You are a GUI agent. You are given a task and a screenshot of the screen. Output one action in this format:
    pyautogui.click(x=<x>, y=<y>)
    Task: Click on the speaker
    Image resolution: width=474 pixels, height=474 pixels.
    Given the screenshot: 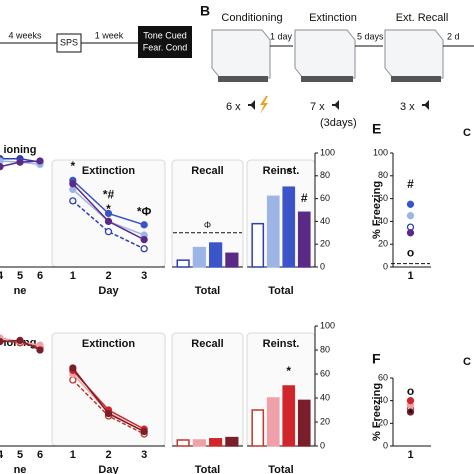 What is the action you would take?
    pyautogui.click(x=425, y=105)
    